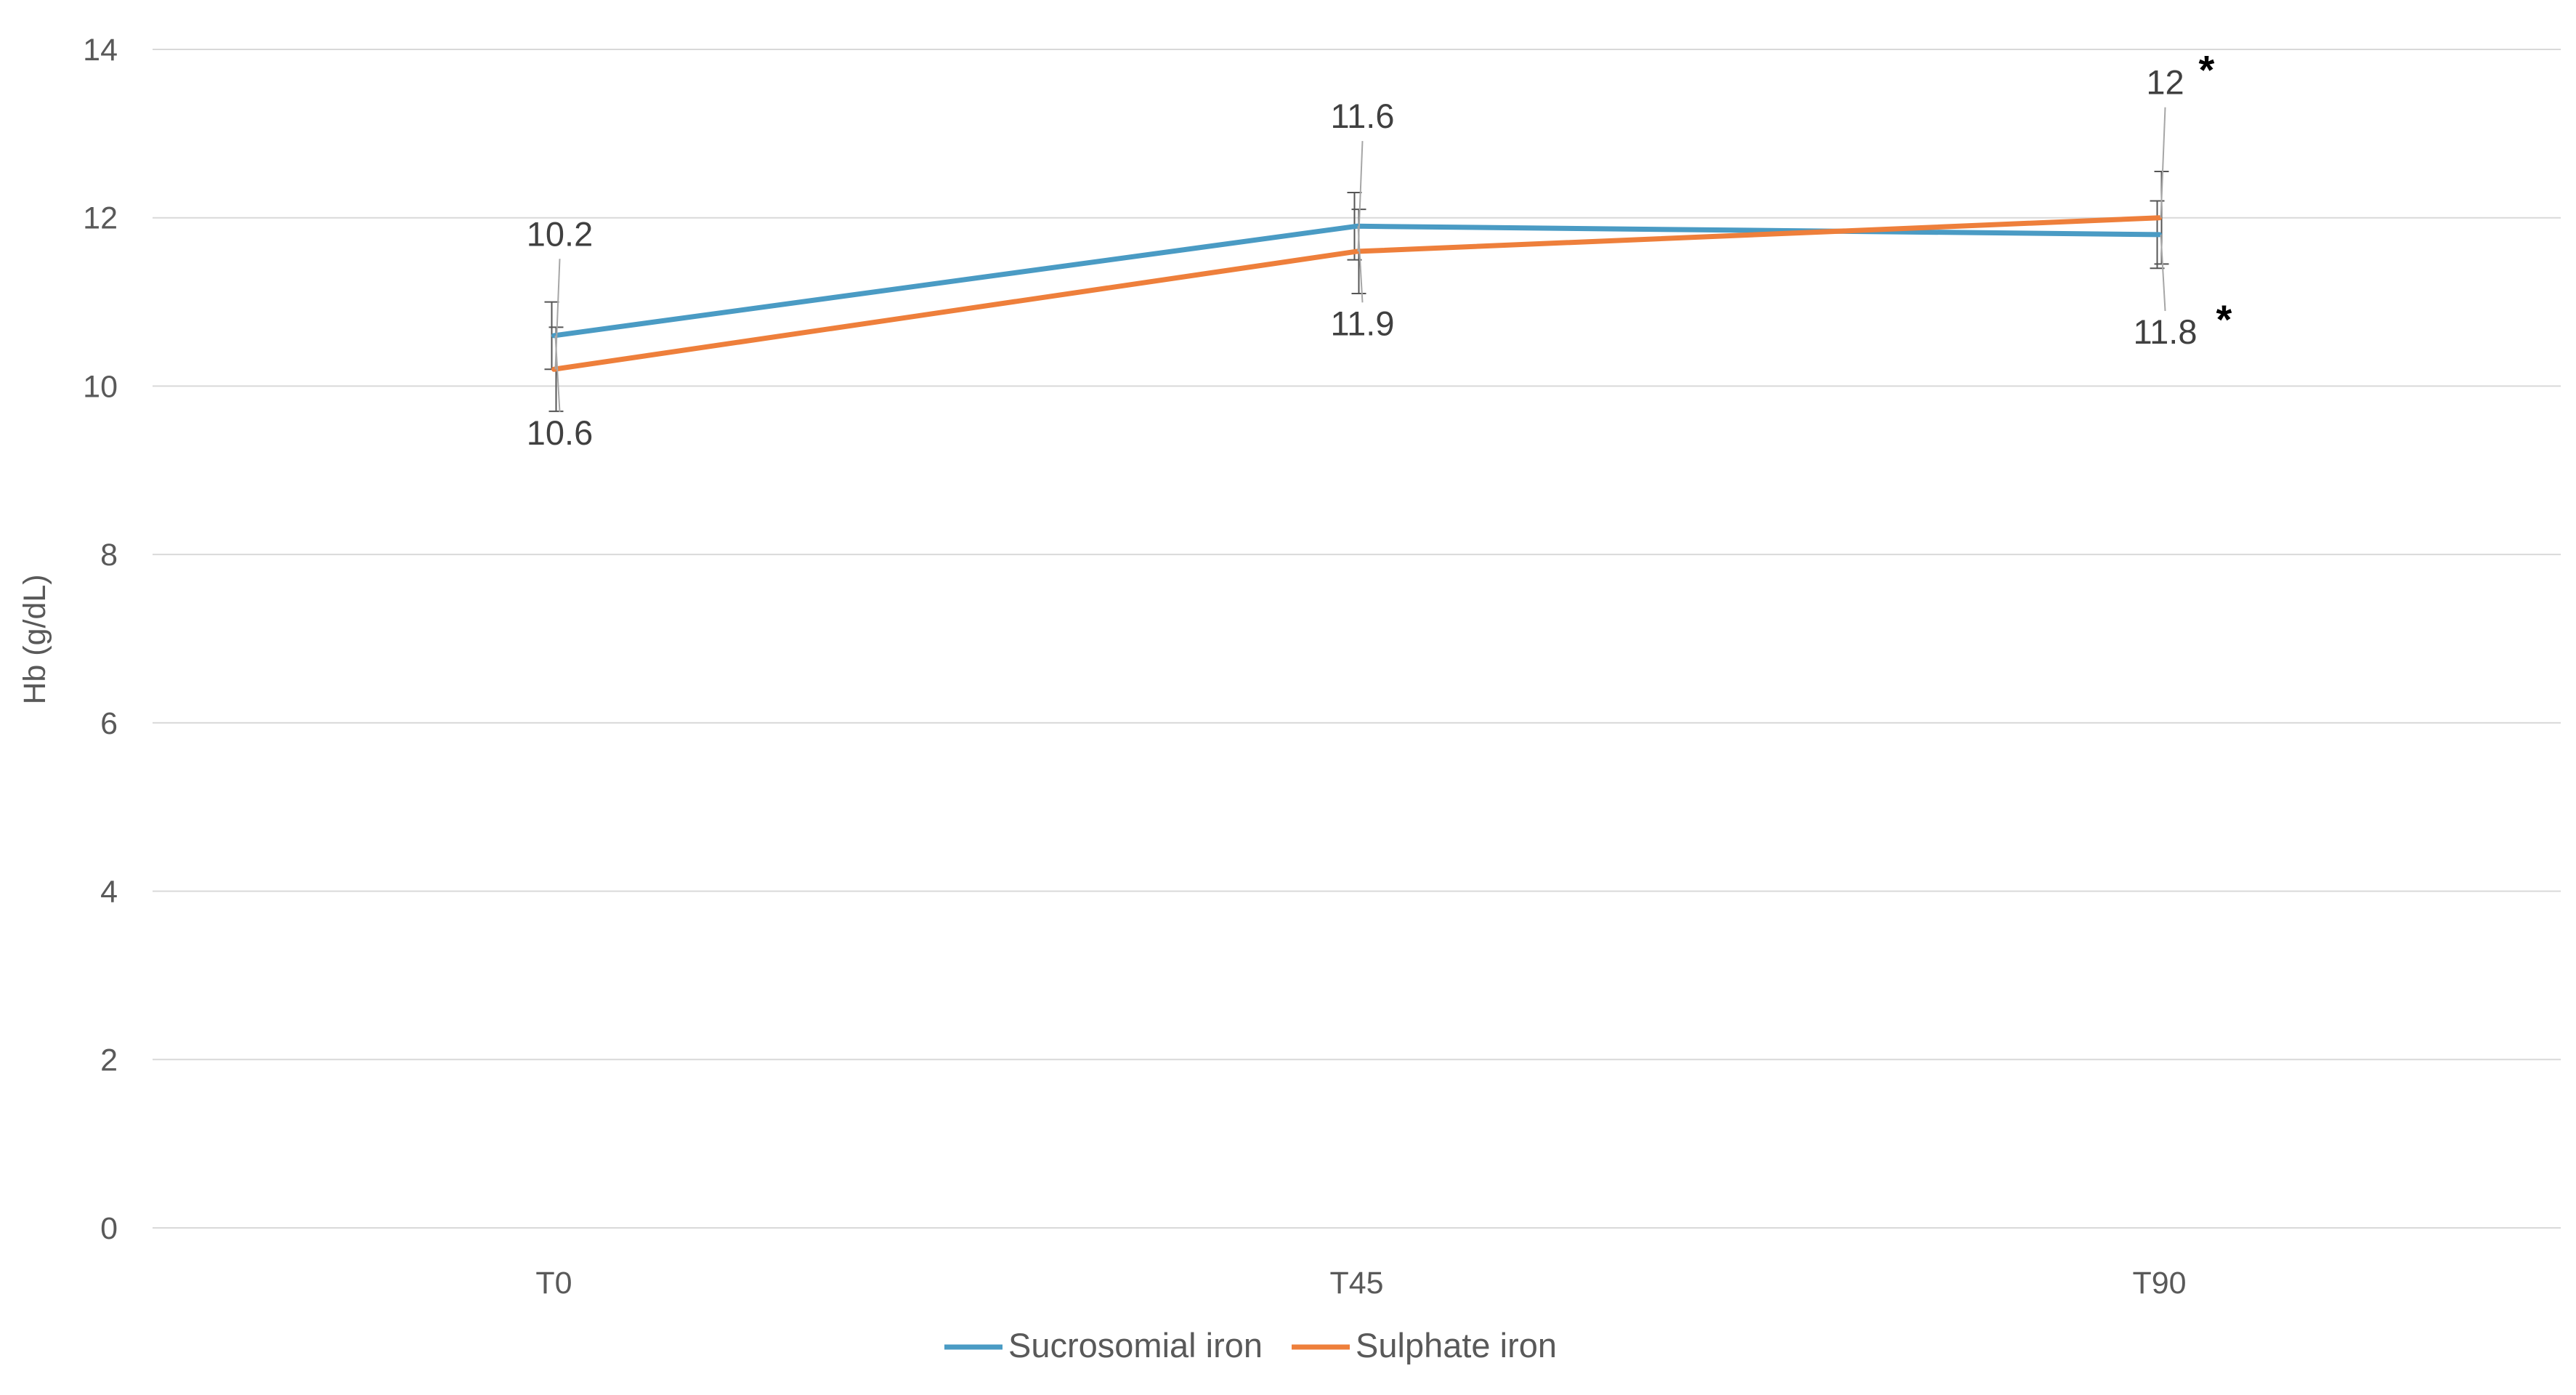 Image resolution: width=2576 pixels, height=1395 pixels. Describe the element at coordinates (1363, 323) in the screenshot. I see `data-label: 11.9` at that location.